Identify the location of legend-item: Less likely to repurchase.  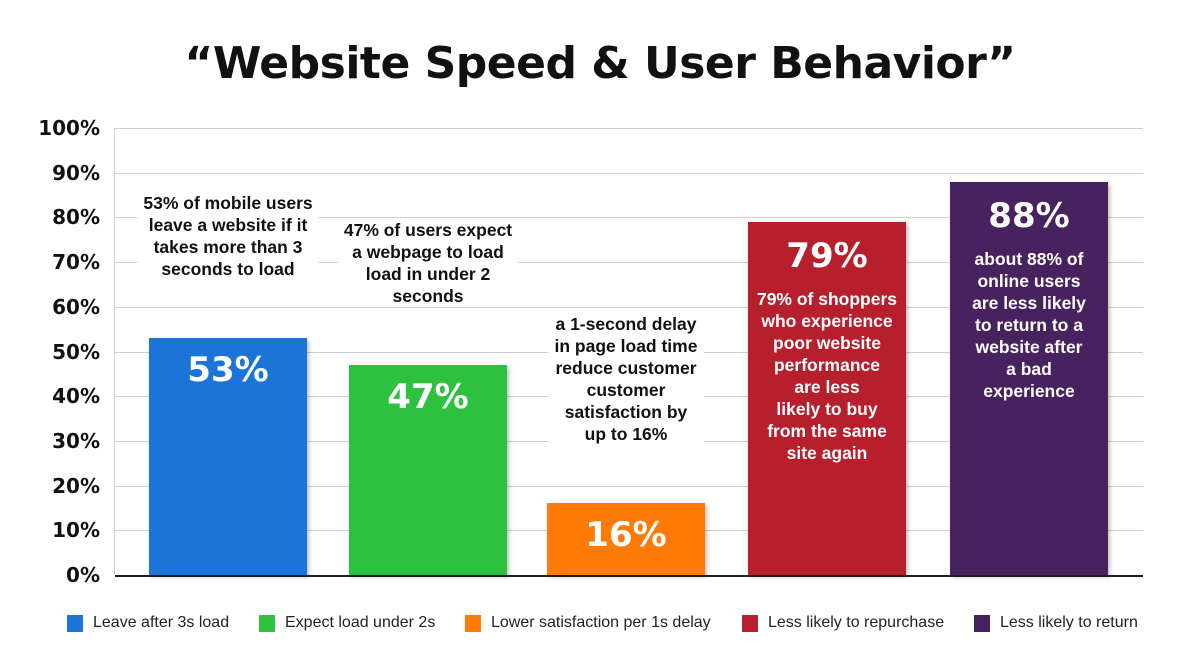
(843, 623).